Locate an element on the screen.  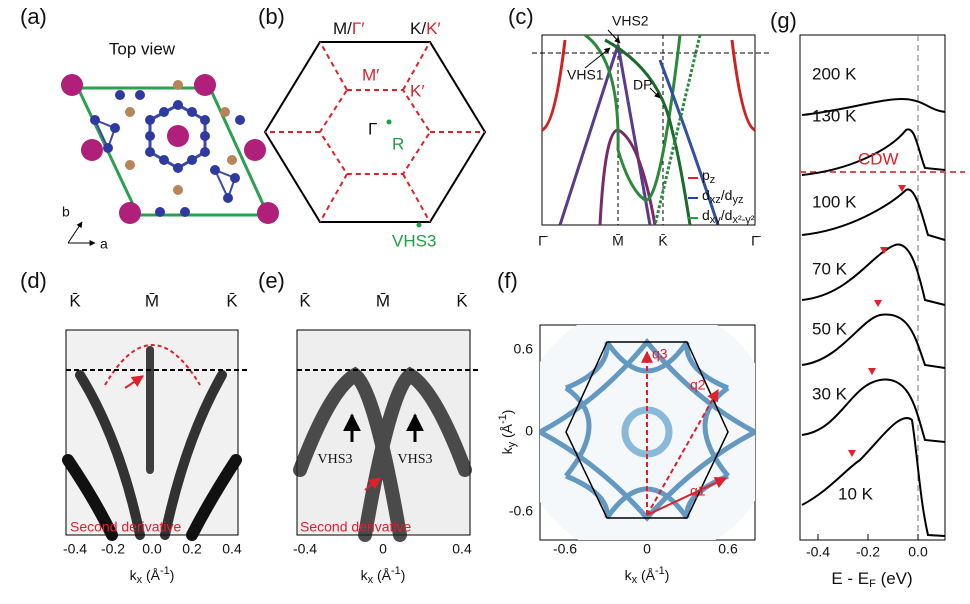
brillouin-zone is located at coordinates (375, 134).